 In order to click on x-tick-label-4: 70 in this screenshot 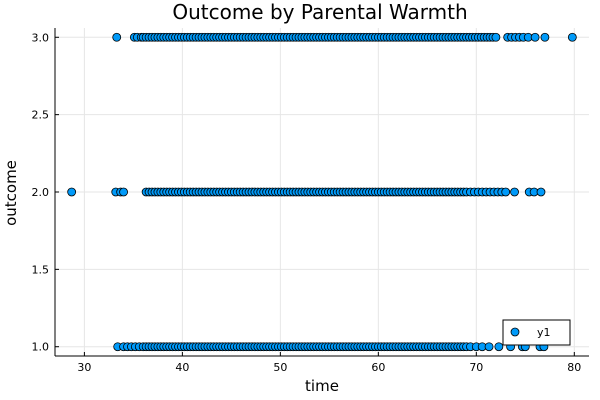, I will do `click(476, 367)`.